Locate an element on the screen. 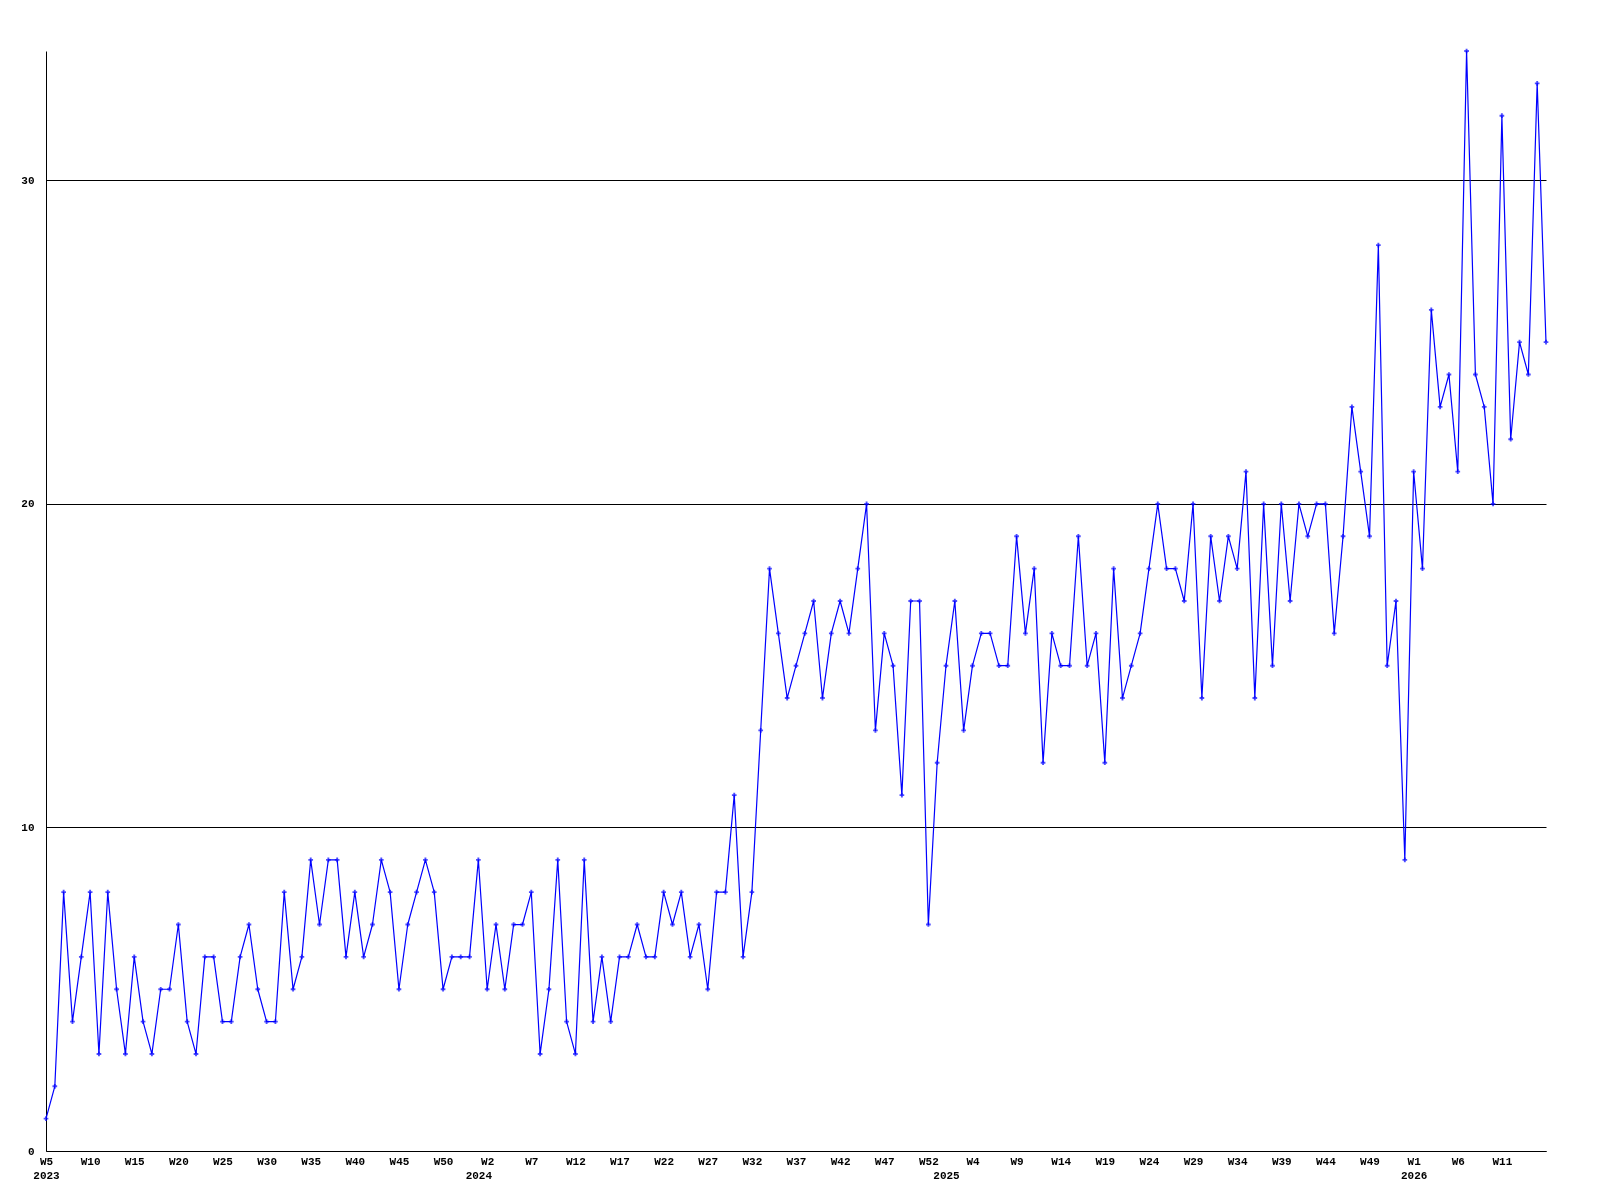 This screenshot has width=1600, height=1200. x-tick-label: W37 is located at coordinates (796, 1161).